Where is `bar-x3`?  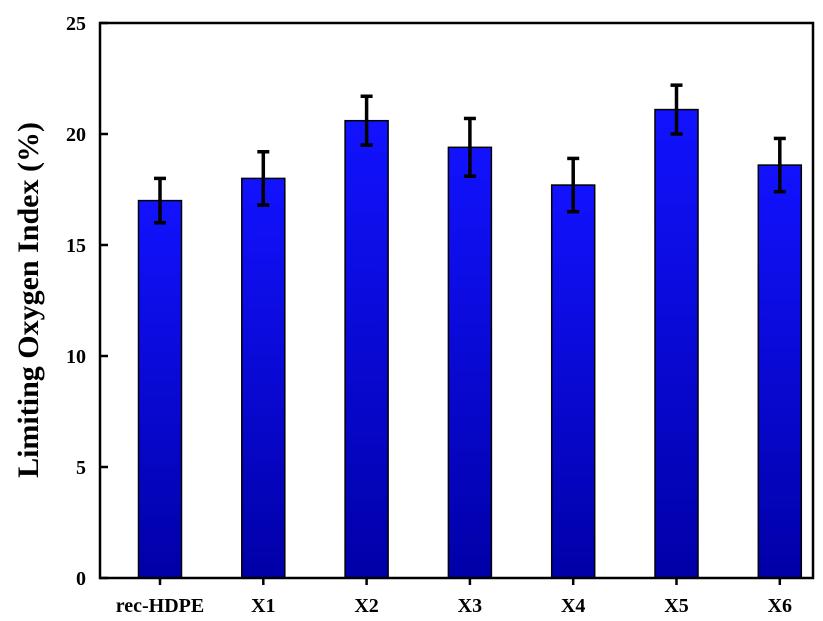 bar-x3 is located at coordinates (470, 362).